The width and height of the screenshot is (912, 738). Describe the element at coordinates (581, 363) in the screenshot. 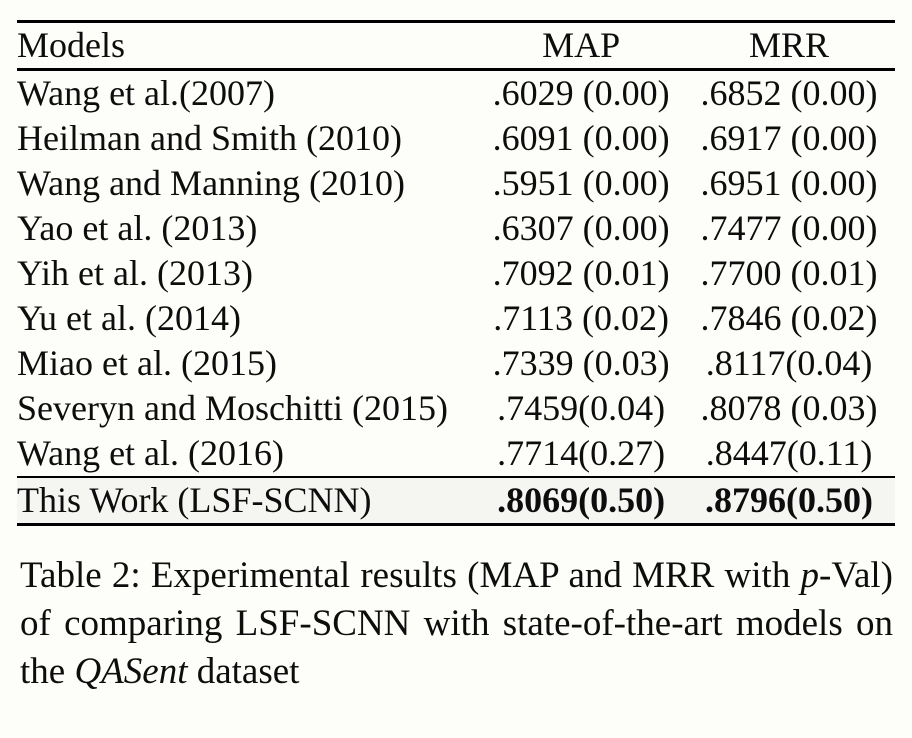

I see `map-value: .7339 (0.03)` at that location.